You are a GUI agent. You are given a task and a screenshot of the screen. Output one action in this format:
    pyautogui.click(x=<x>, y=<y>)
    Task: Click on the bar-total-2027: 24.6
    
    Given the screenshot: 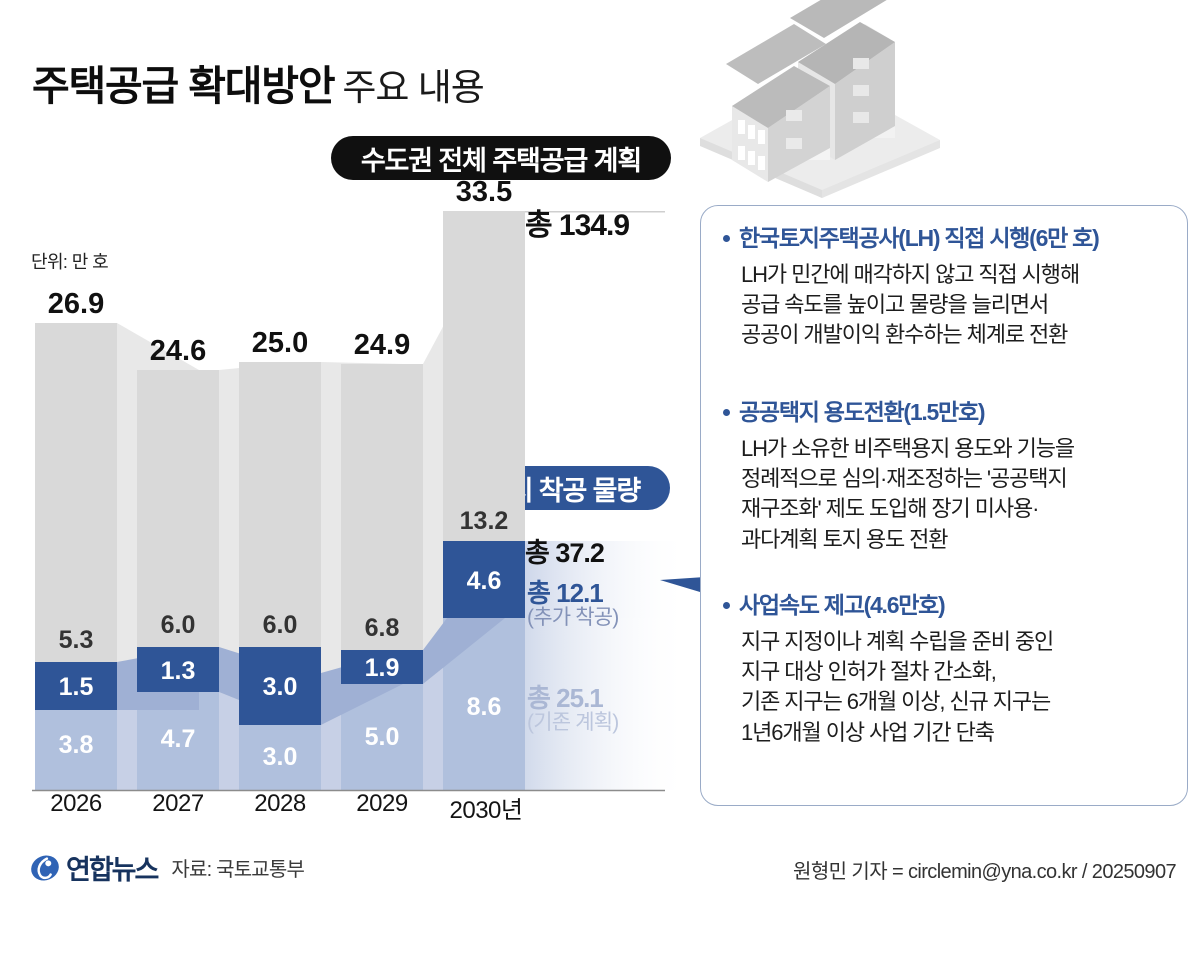 What is the action you would take?
    pyautogui.click(x=178, y=351)
    